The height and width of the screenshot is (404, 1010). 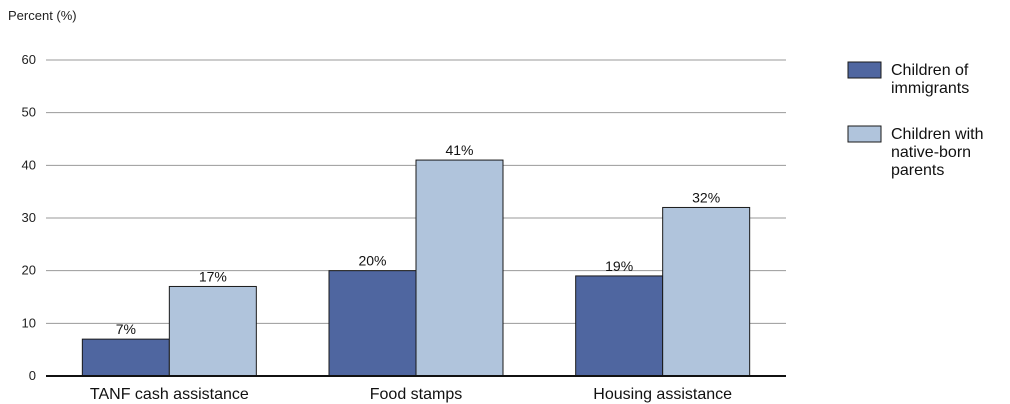 What do you see at coordinates (213, 276) in the screenshot?
I see `data-label-series2-0: 17%` at bounding box center [213, 276].